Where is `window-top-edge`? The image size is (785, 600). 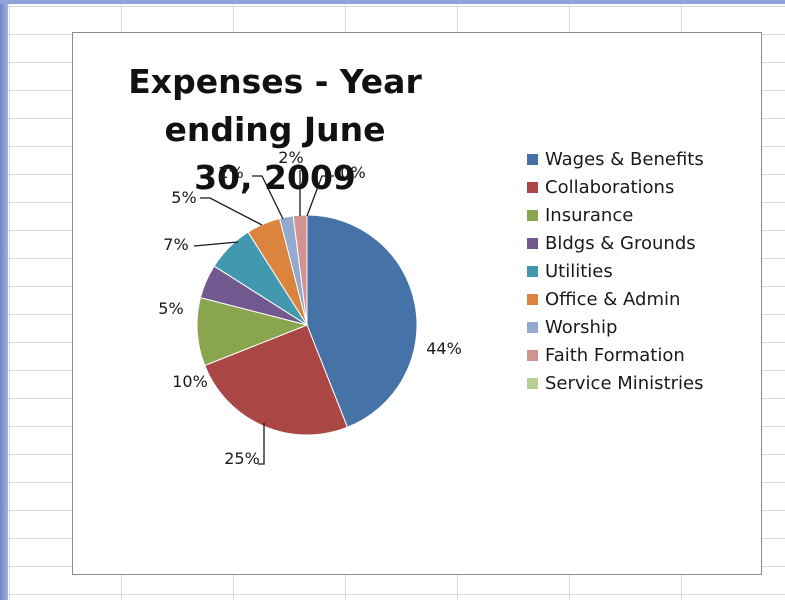
window-top-edge is located at coordinates (392, 2).